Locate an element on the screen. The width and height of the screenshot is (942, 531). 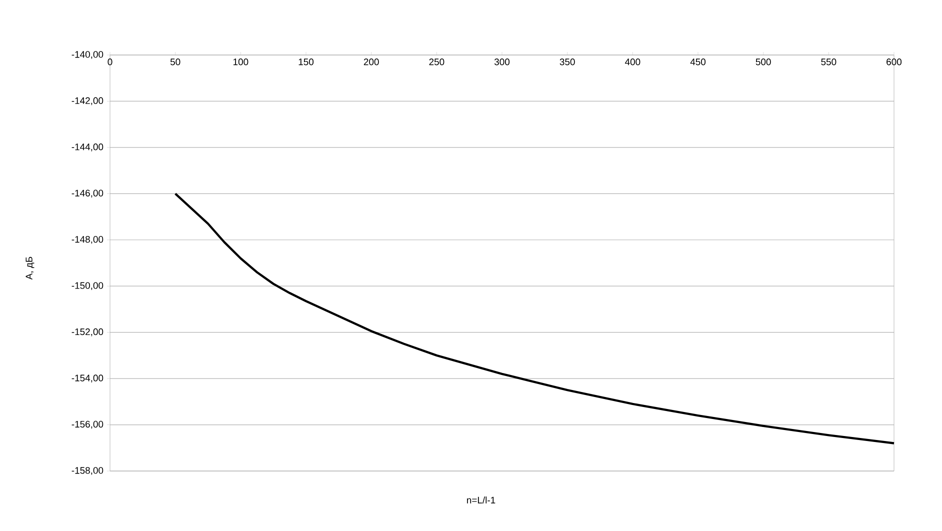
y-tick-label: -146,00 is located at coordinates (88, 194).